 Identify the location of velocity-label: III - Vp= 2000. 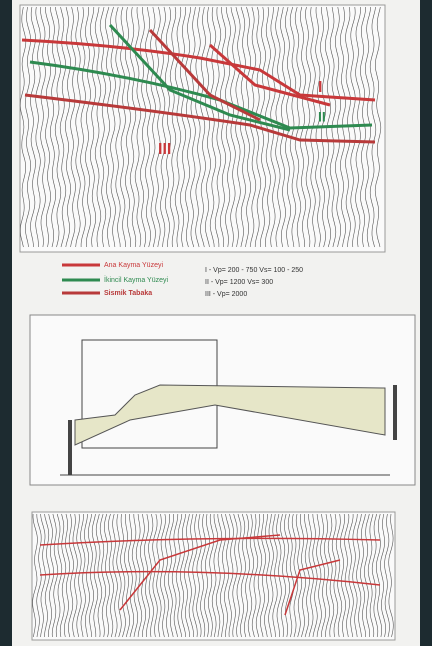
(226, 294).